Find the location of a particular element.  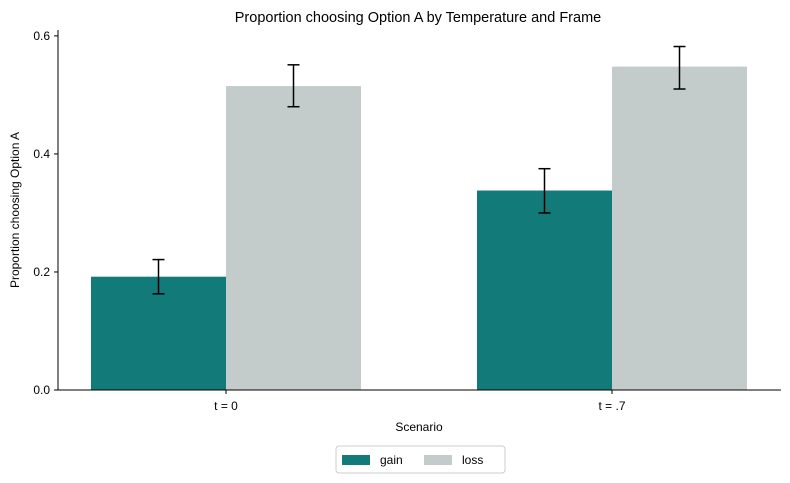

legend: gain loss is located at coordinates (420, 459).